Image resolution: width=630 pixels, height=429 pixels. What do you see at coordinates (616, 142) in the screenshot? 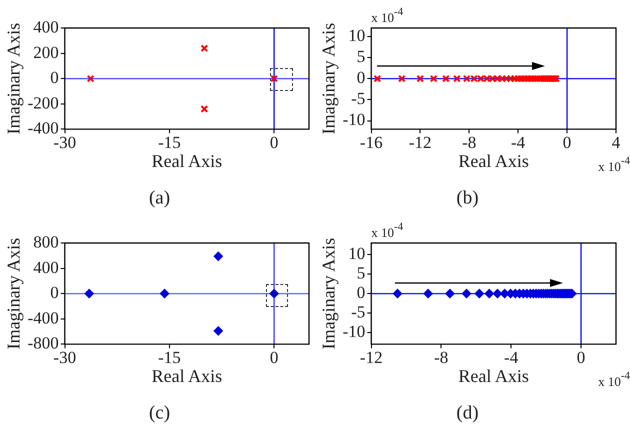
I see `x-tick-label: 4` at bounding box center [616, 142].